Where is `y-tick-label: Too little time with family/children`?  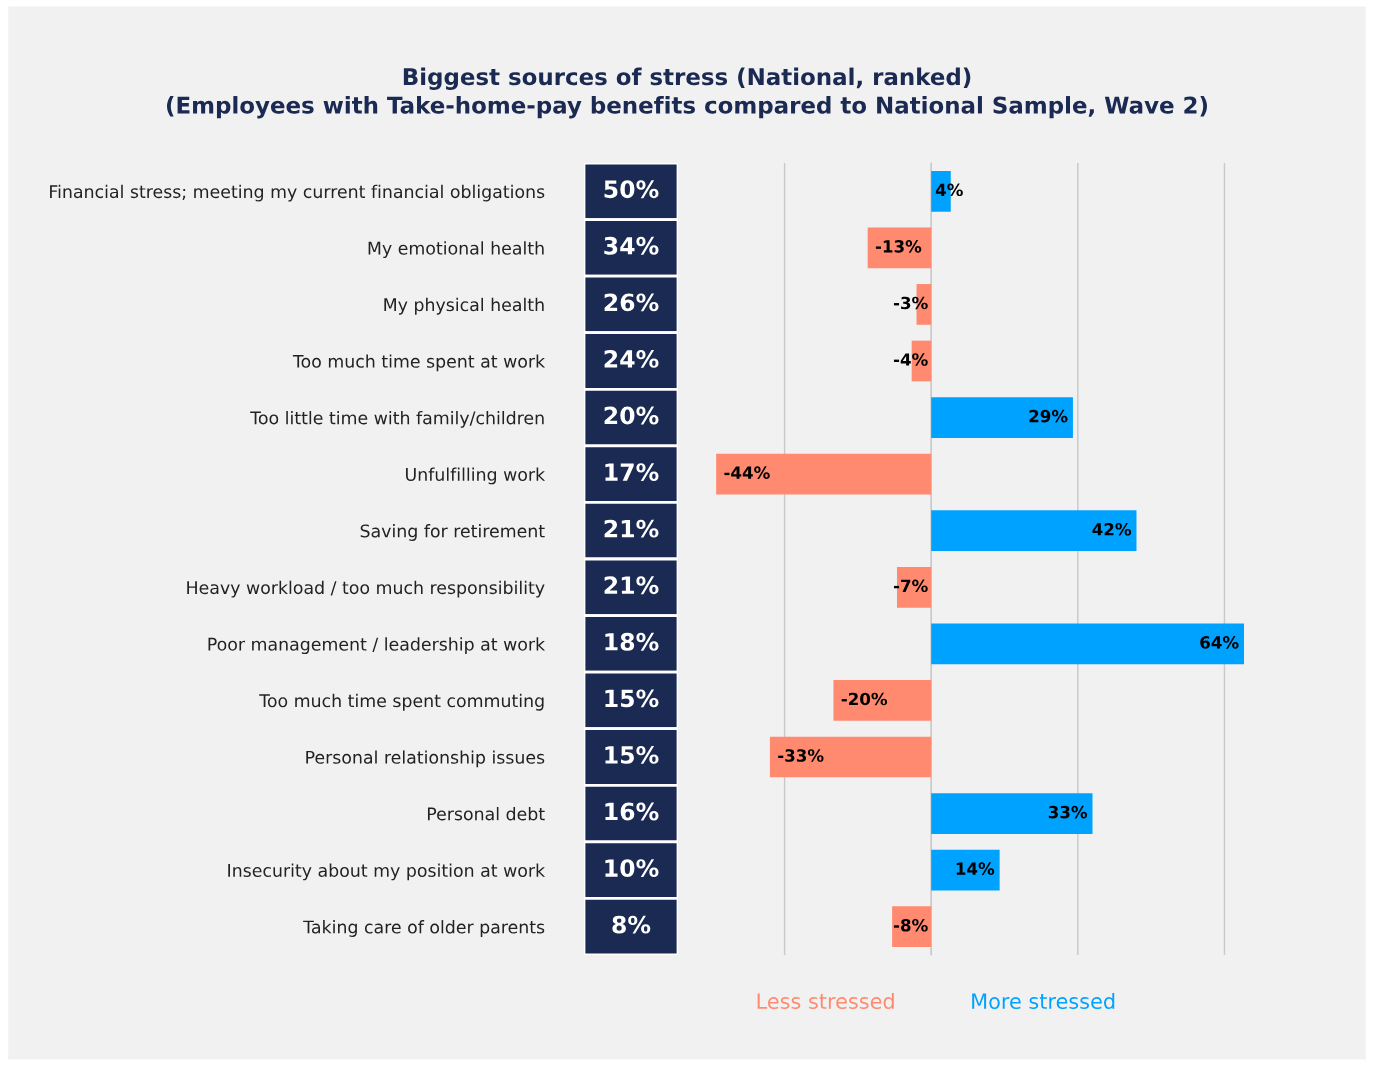 y-tick-label: Too little time with family/children is located at coordinates (397, 419).